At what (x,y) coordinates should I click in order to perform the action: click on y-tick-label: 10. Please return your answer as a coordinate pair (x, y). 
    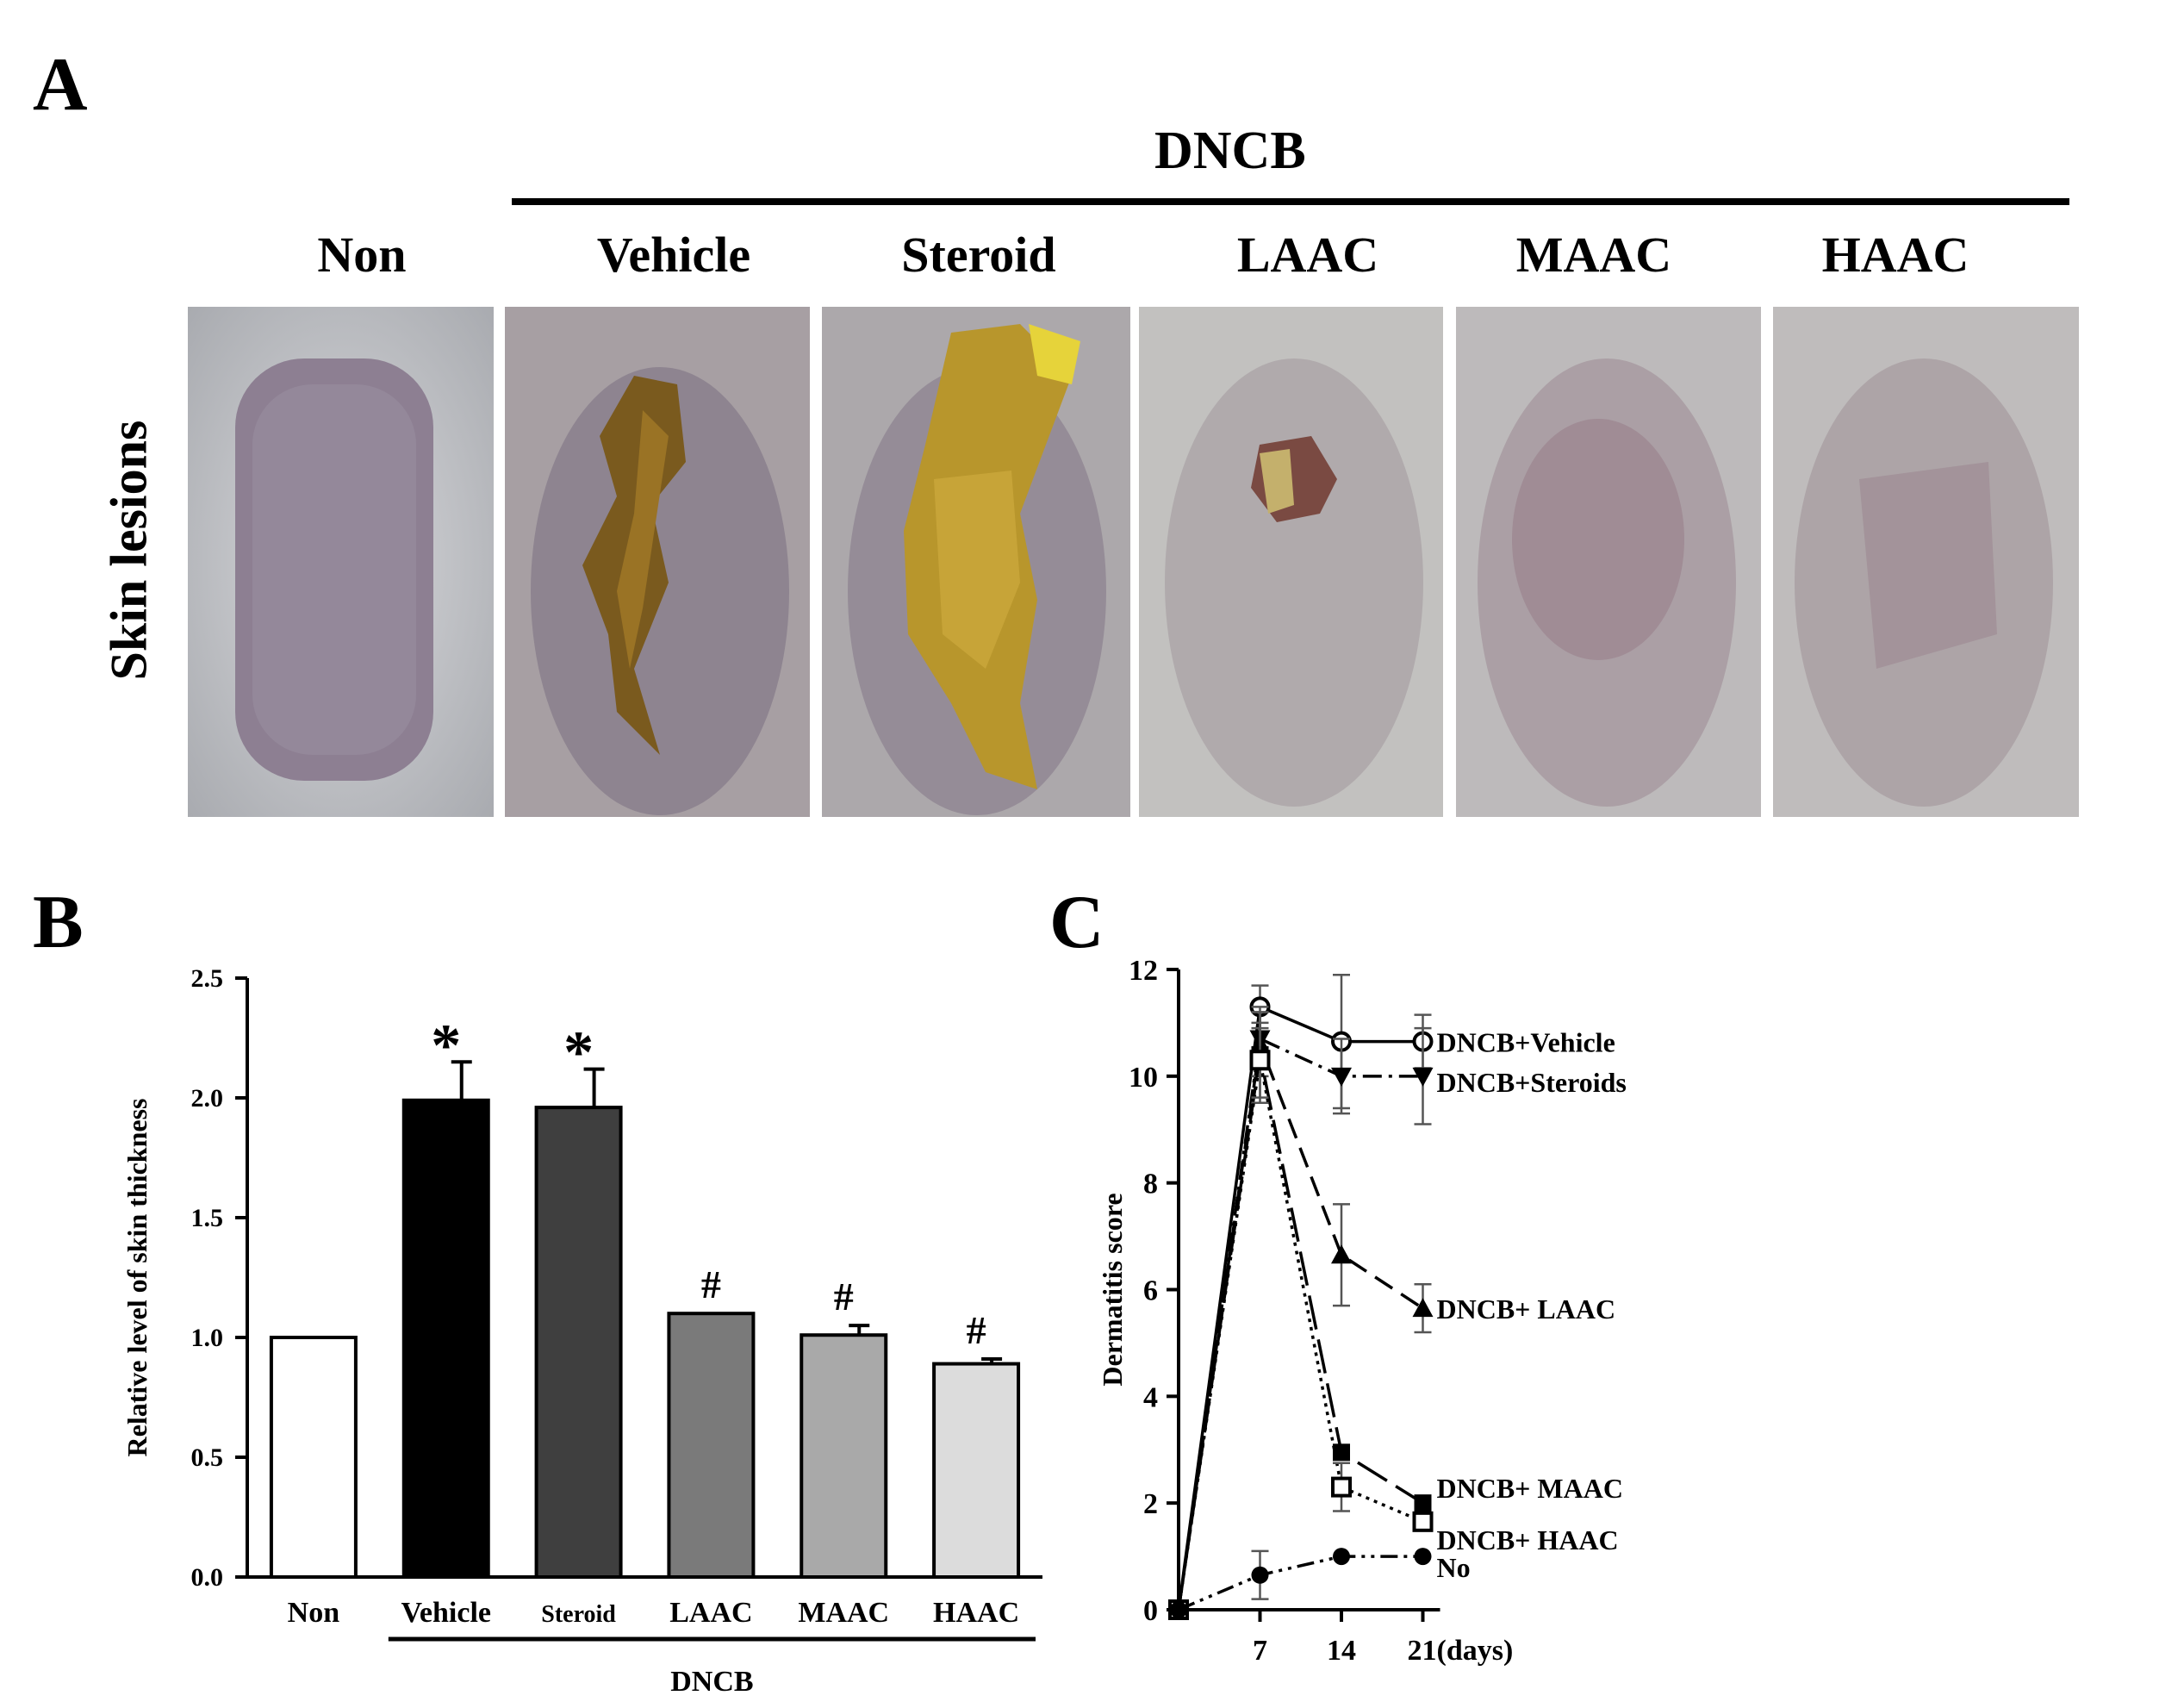
    Looking at the image, I should click on (1144, 1078).